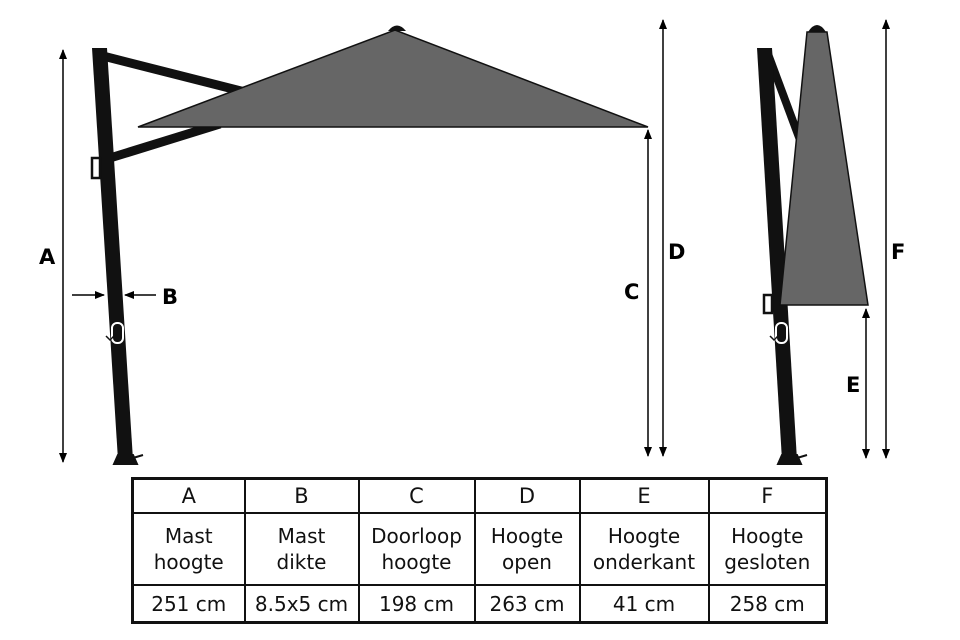 Image resolution: width=960 pixels, height=640 pixels. Describe the element at coordinates (898, 252) in the screenshot. I see `label-f: F` at that location.